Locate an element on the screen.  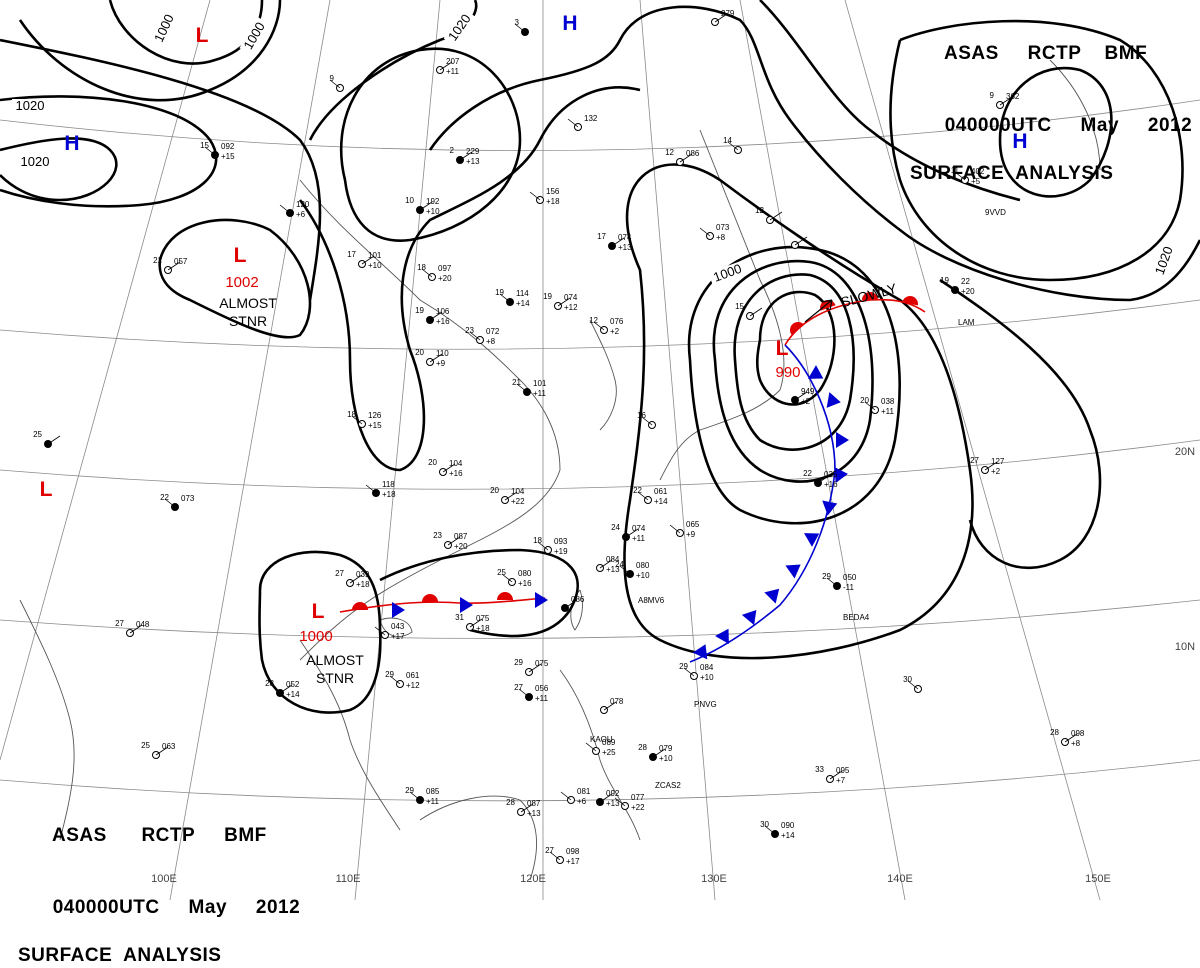
header-bottom-code: BMF is located at coordinates (245, 835).